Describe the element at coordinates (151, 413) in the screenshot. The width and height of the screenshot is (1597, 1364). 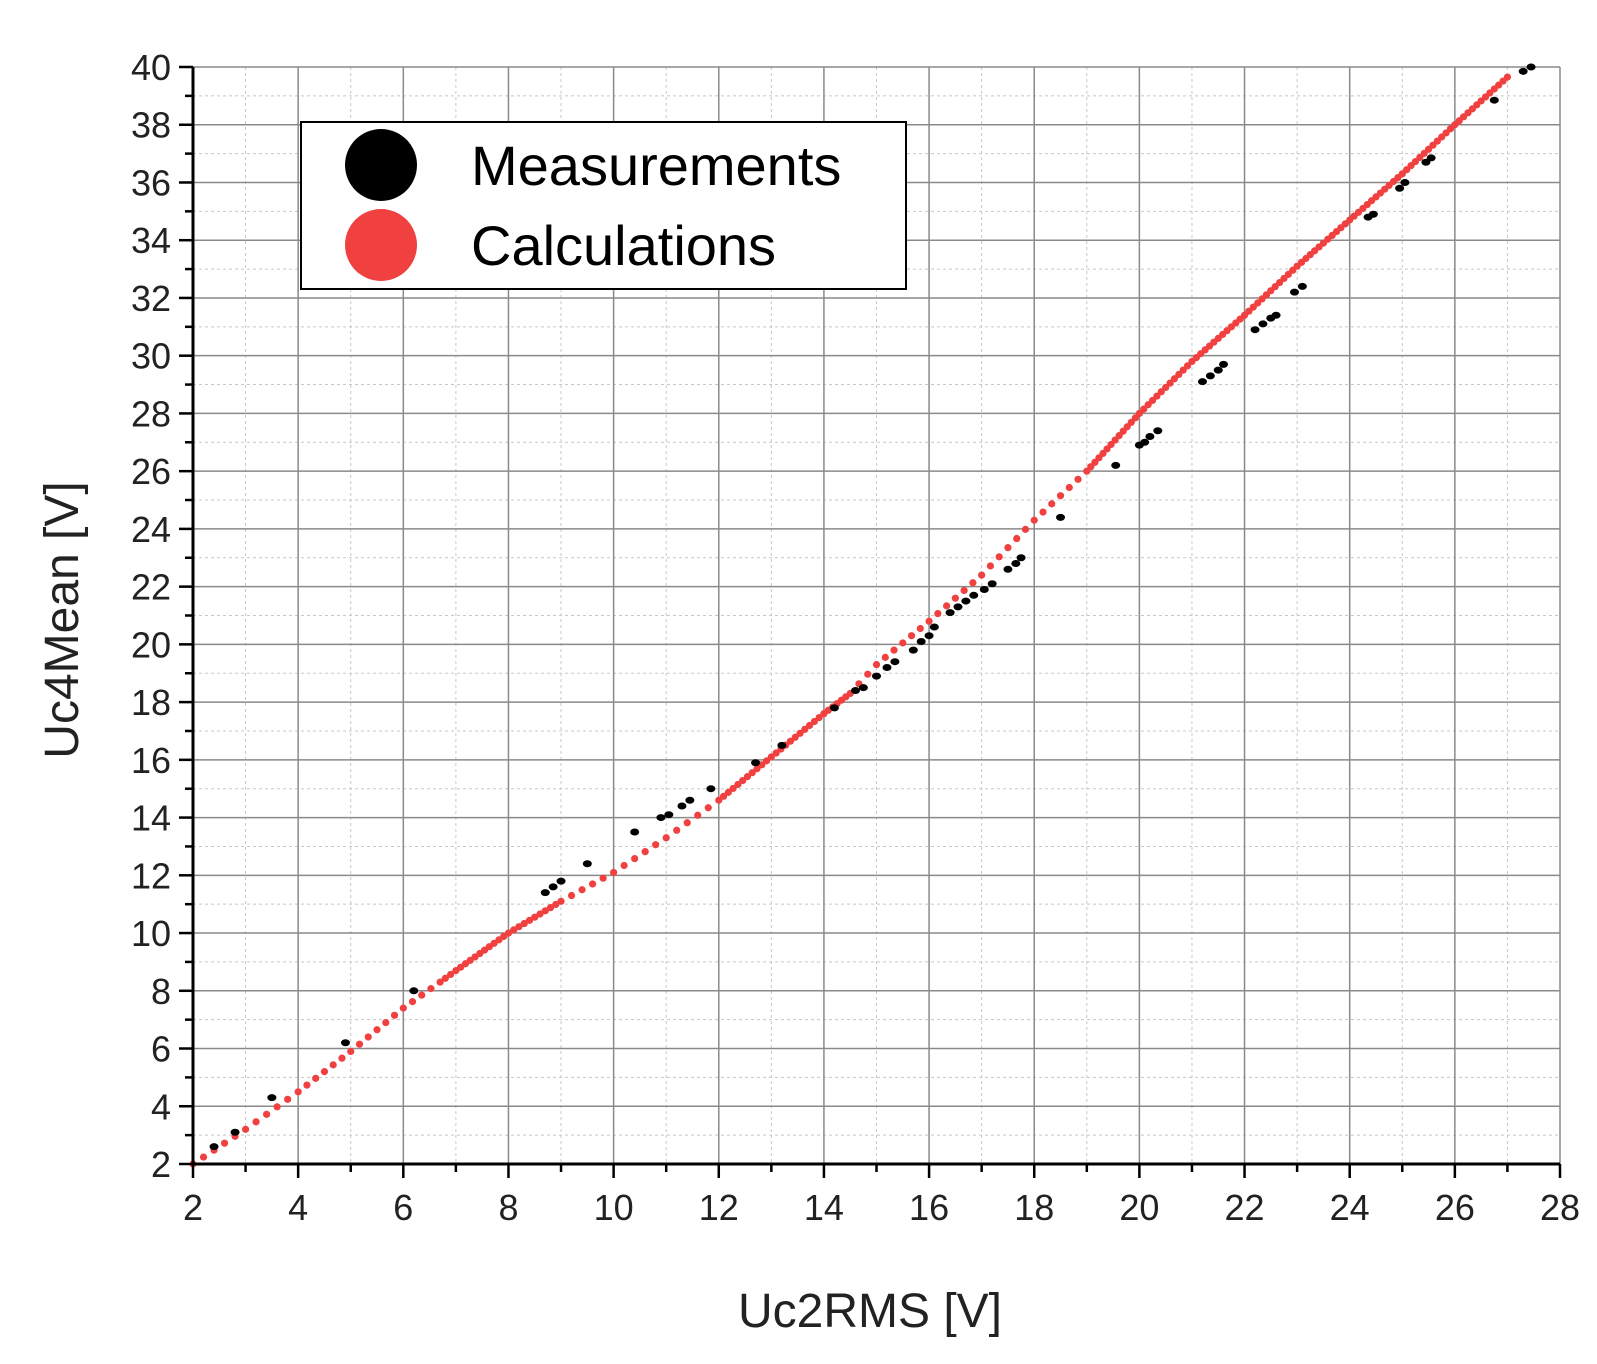
I see `y-tick-label: 28` at that location.